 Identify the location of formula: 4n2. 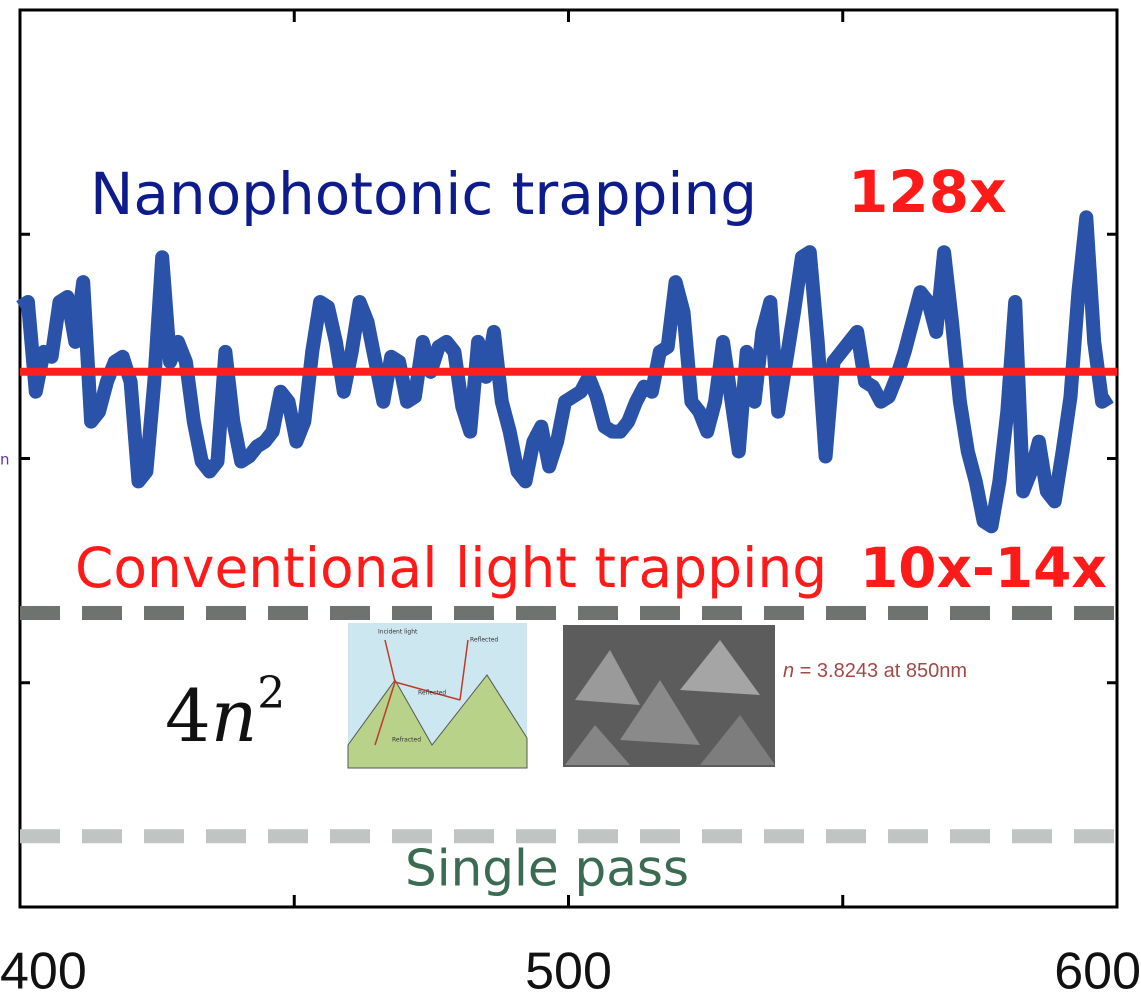
(225, 713).